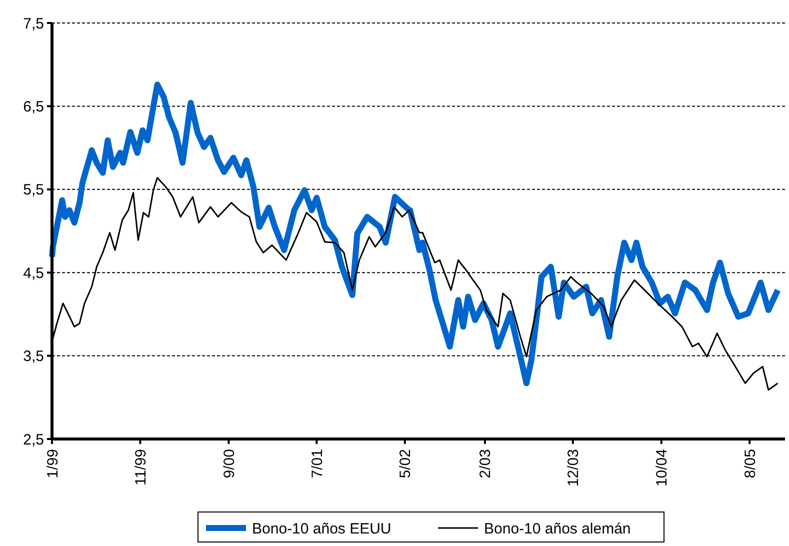 The image size is (789, 546). Describe the element at coordinates (33, 439) in the screenshot. I see `y-tick-label: 2,5` at that location.